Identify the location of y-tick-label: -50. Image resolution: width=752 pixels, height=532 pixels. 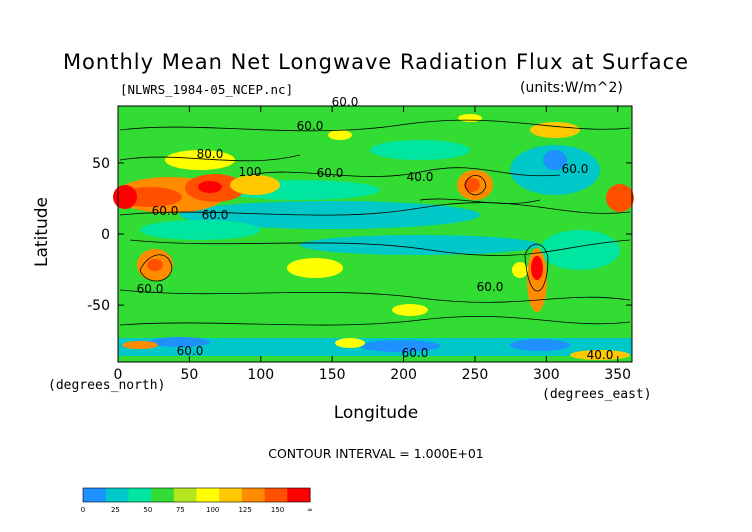
(98, 306).